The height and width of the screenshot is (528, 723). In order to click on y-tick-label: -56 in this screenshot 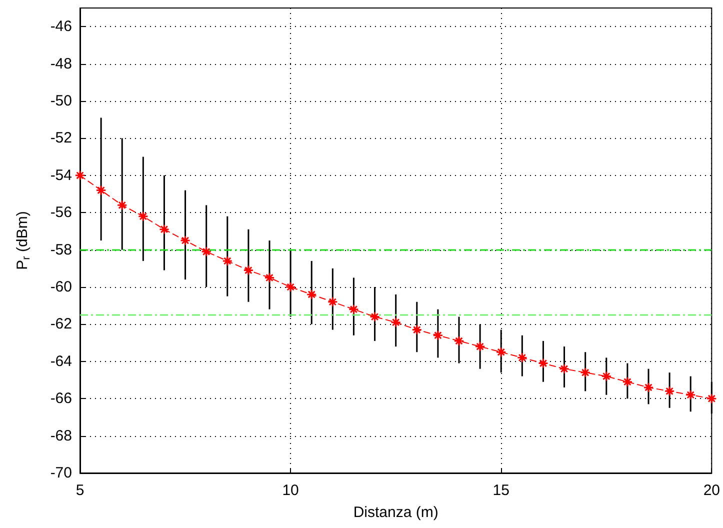, I will do `click(61, 213)`.